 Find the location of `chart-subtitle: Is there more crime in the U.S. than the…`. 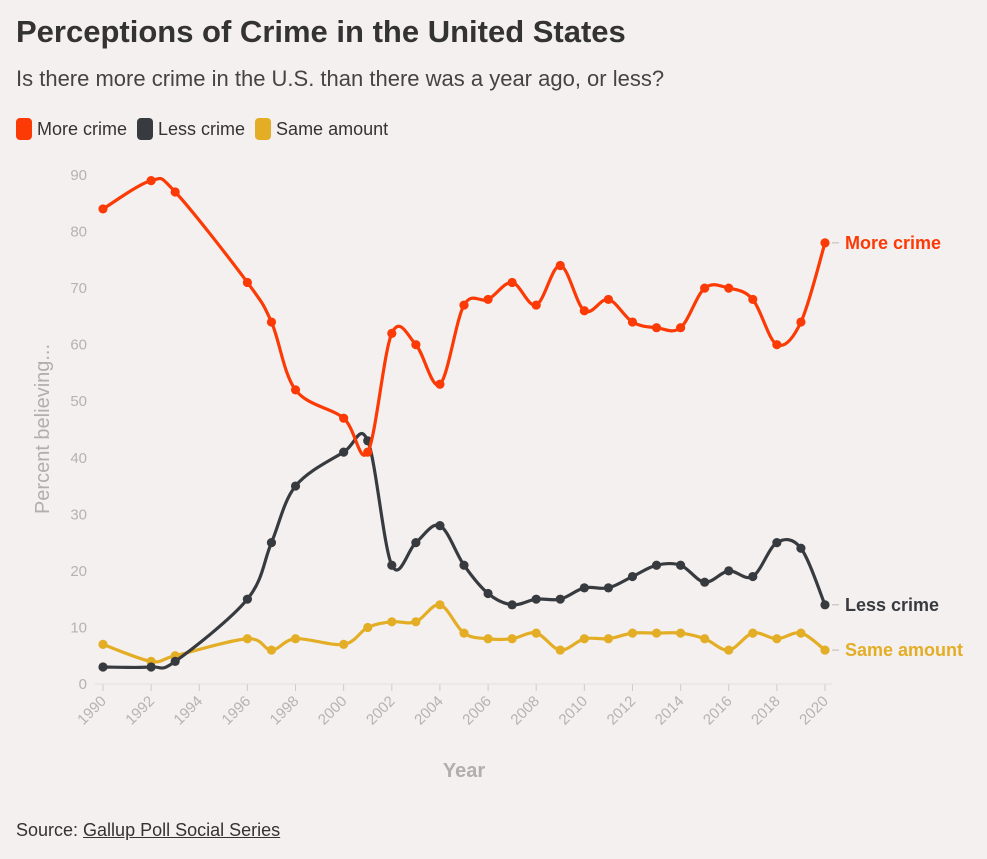

chart-subtitle: Is there more crime in the U.S. than the… is located at coordinates (340, 78).